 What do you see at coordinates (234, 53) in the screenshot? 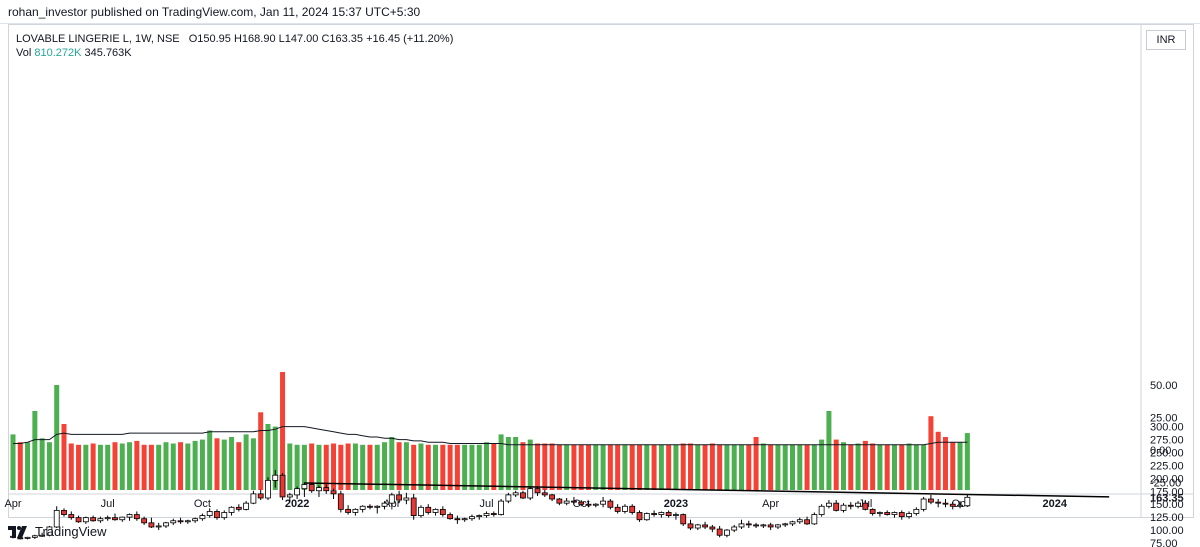
I see `volume-row: Vol 810.272K 345.763K` at bounding box center [234, 53].